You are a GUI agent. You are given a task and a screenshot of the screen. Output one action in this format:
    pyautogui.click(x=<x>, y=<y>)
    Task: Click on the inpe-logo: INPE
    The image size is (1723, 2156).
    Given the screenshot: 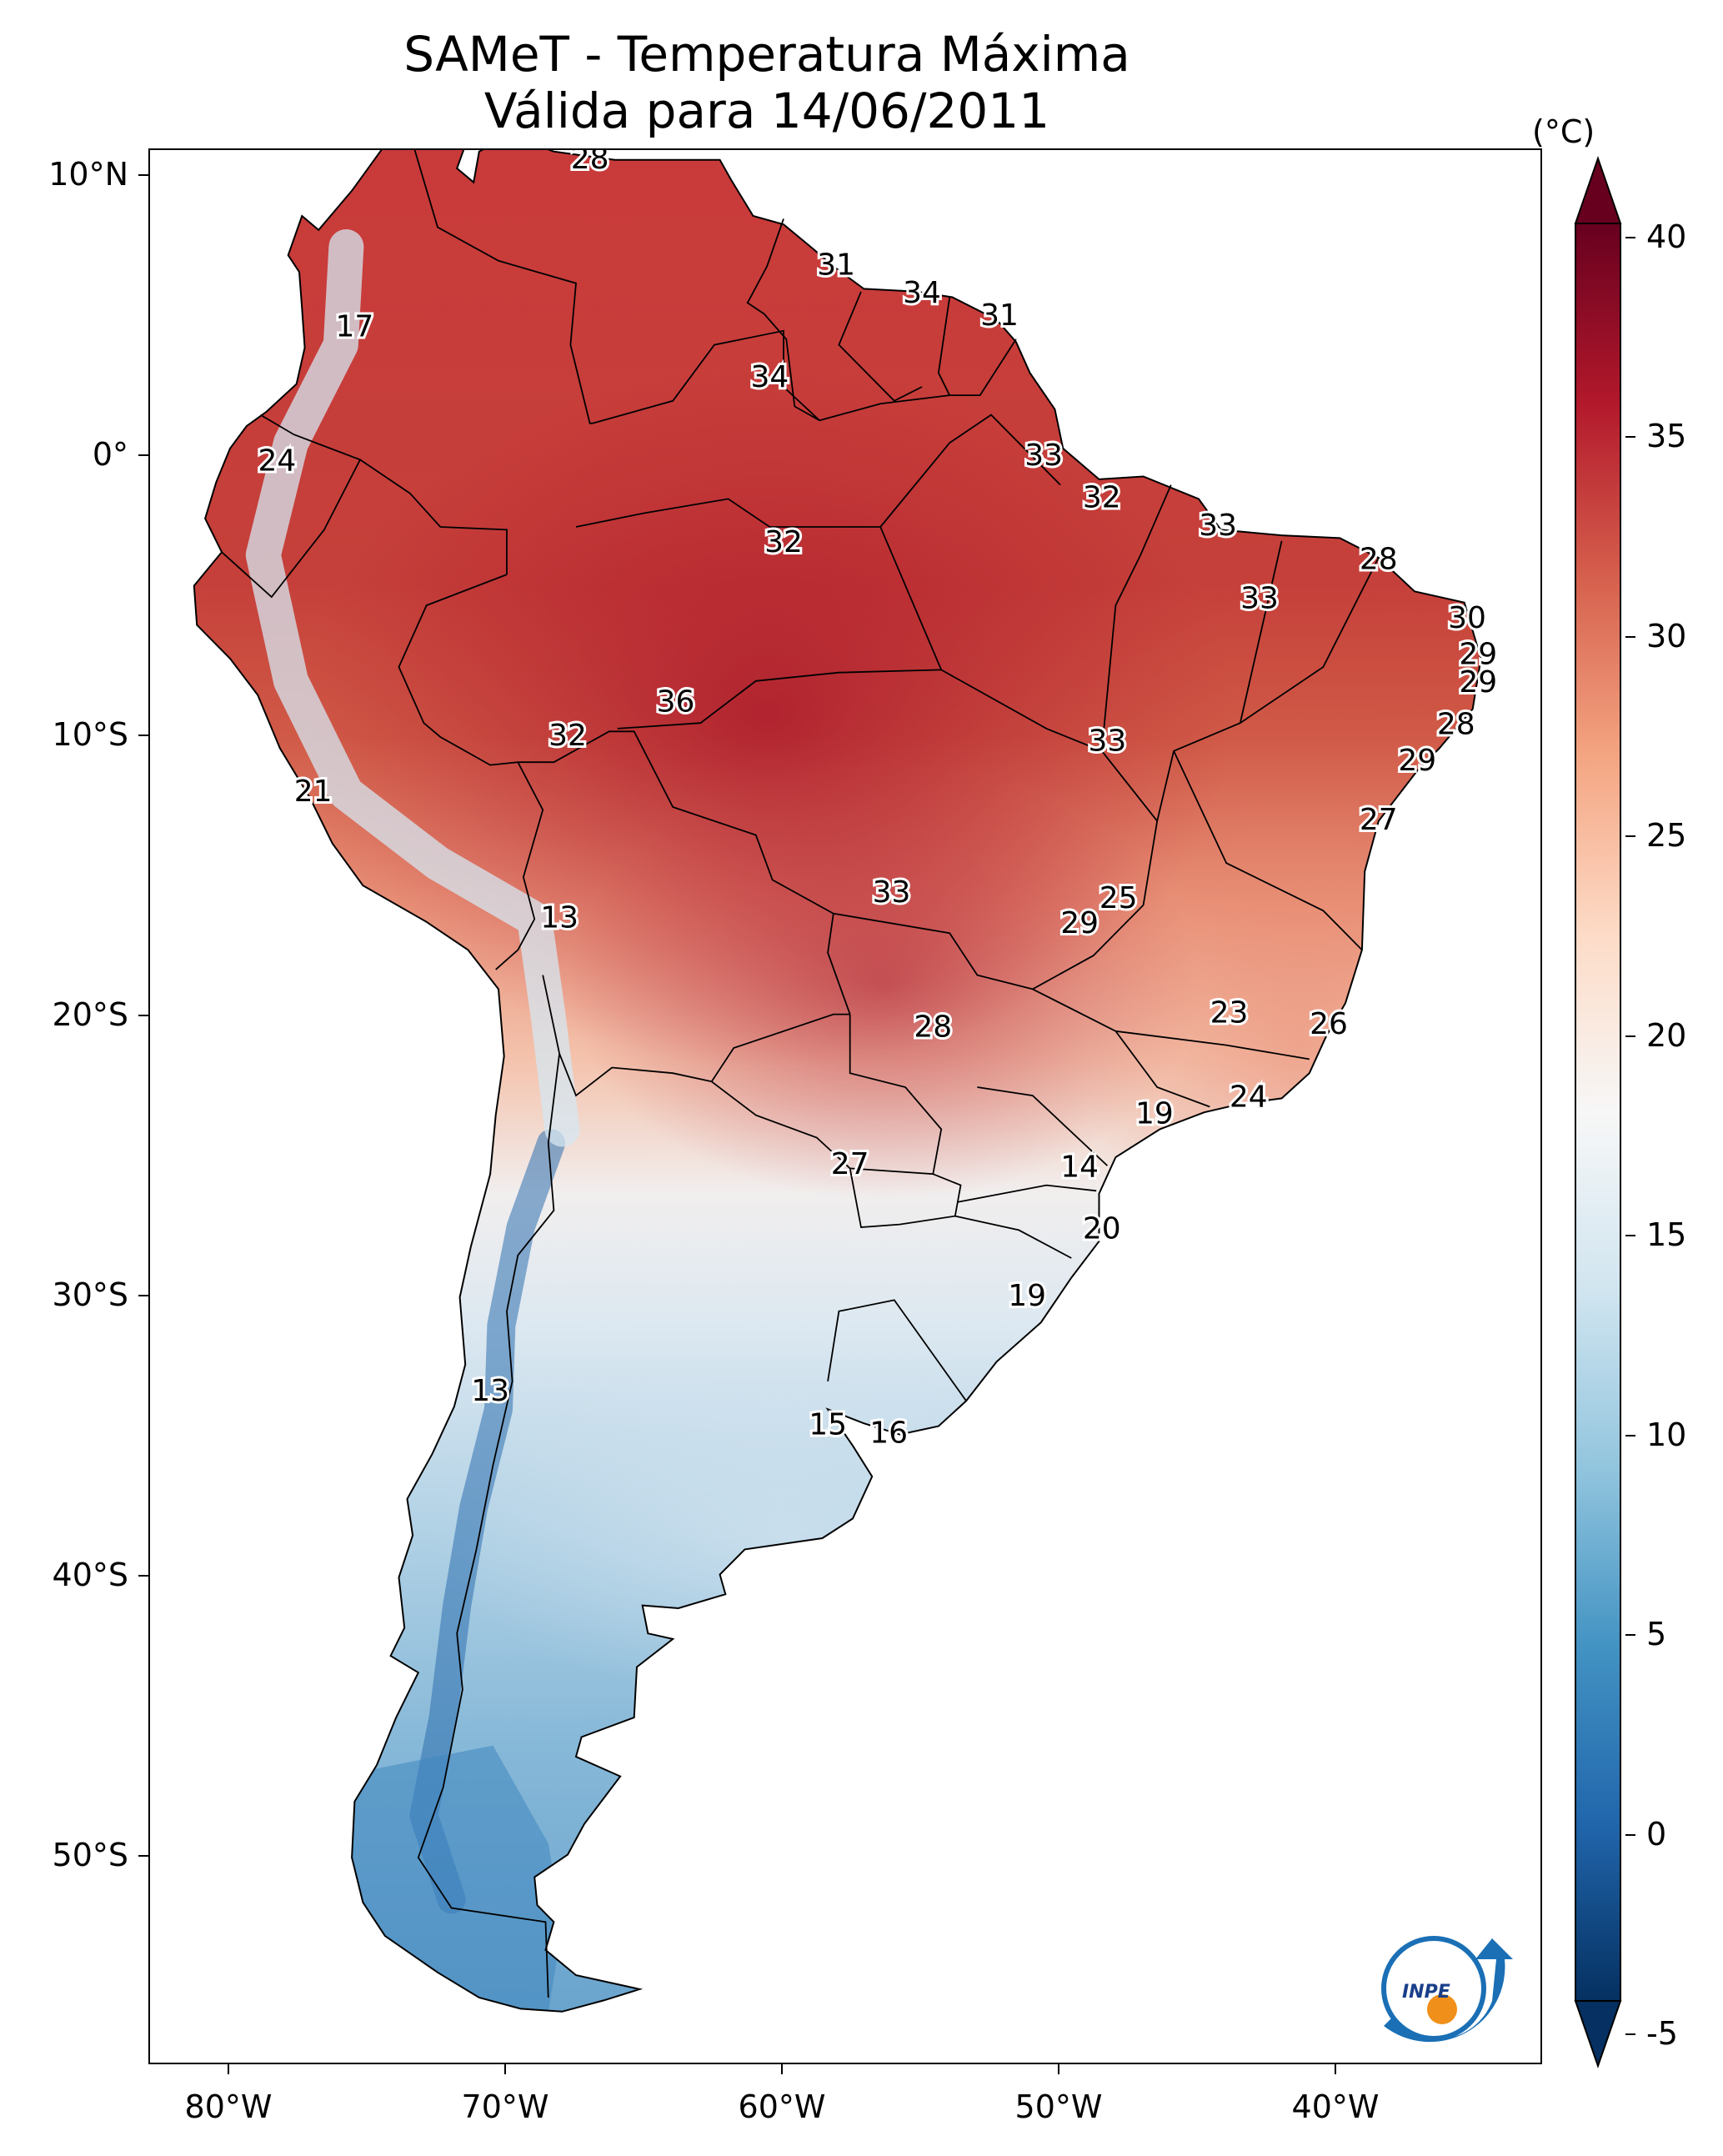 What is the action you would take?
    pyautogui.click(x=1447, y=1990)
    